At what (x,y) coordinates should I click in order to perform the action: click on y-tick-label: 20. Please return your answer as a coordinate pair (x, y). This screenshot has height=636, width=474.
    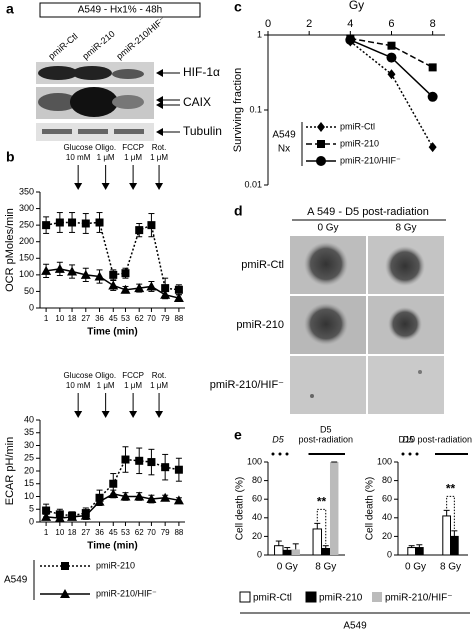
    Looking at the image, I should click on (387, 536).